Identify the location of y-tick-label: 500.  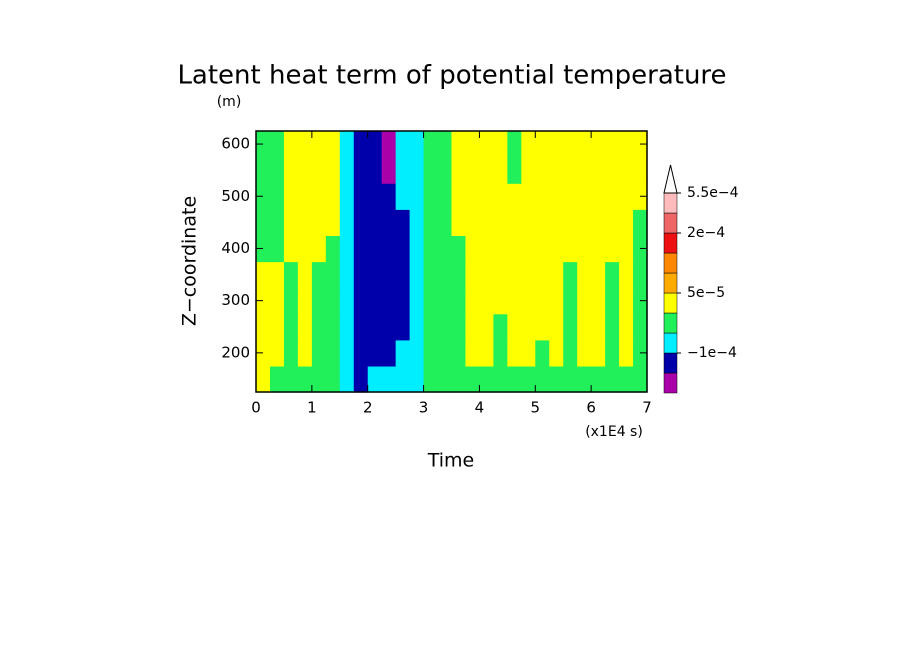
(235, 196).